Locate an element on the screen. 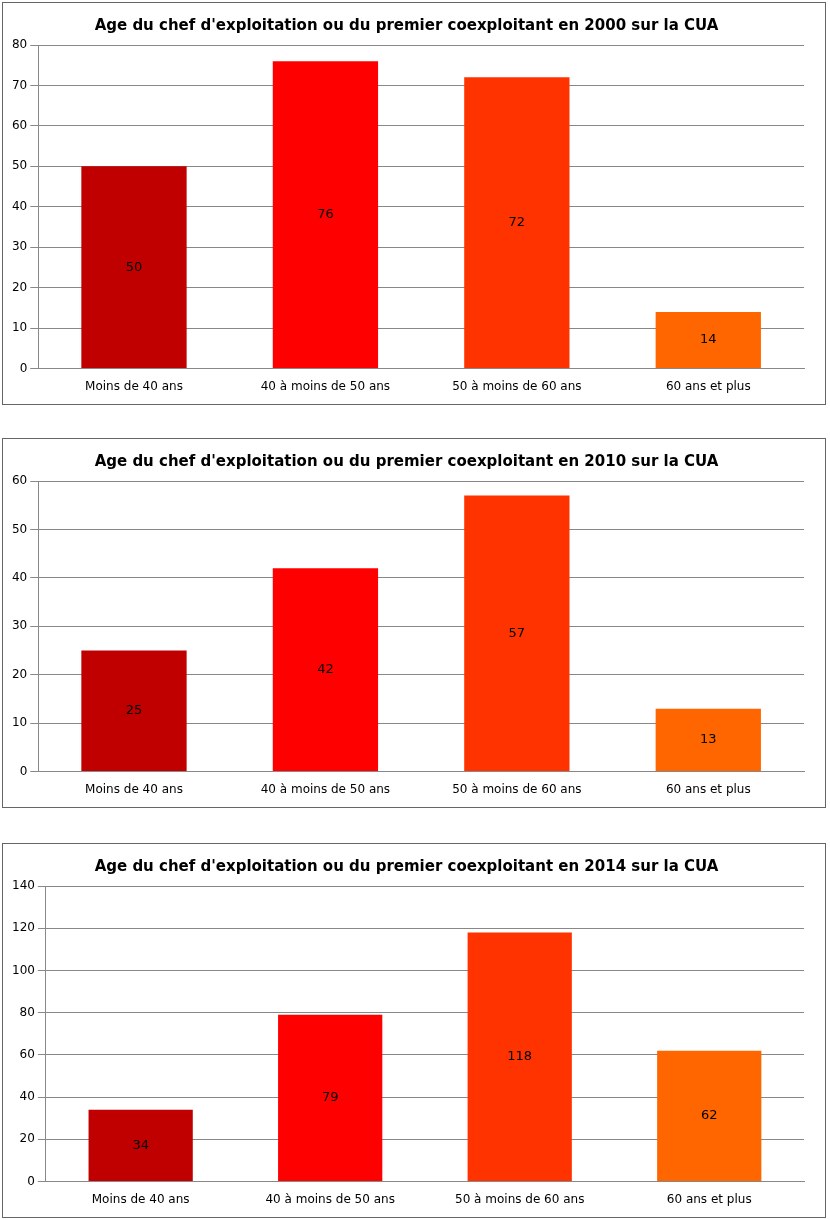 The image size is (830, 1220). data-label: 25 is located at coordinates (134, 710).